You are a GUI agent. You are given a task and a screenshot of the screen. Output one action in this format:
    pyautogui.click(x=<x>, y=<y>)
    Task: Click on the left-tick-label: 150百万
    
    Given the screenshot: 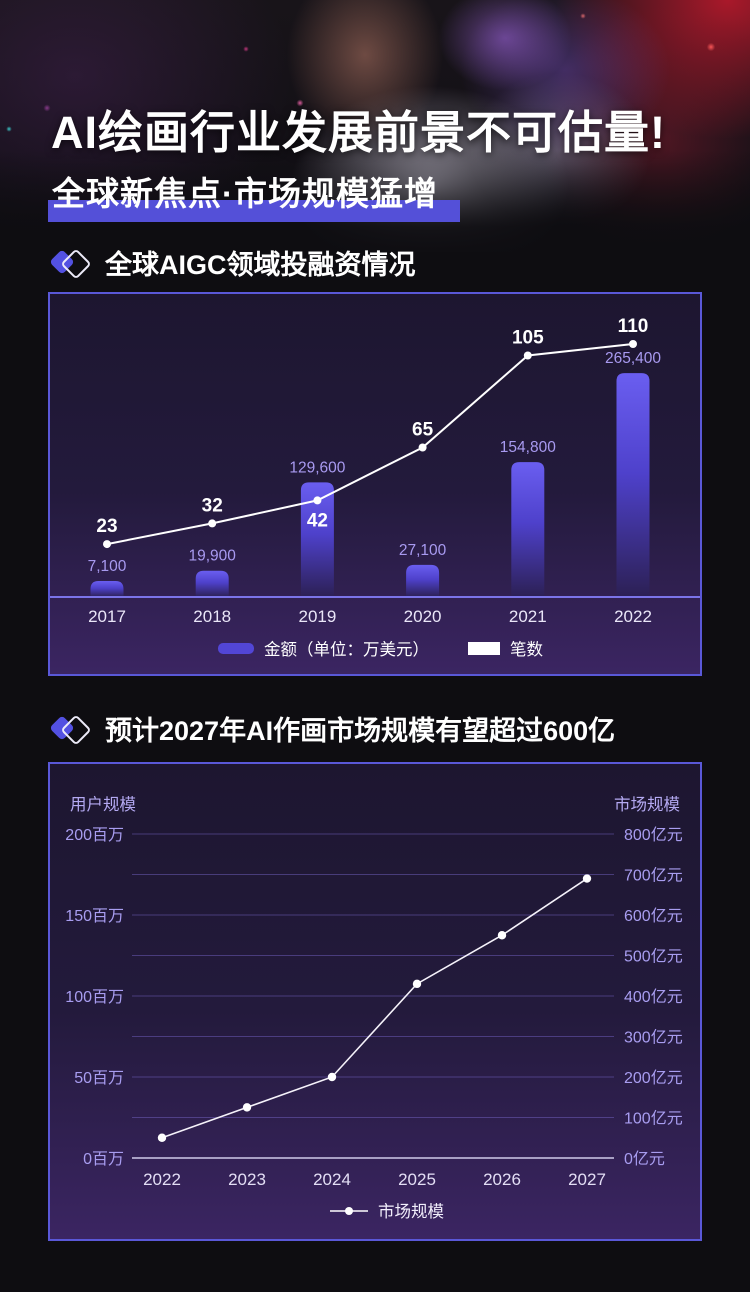 What is the action you would take?
    pyautogui.click(x=94, y=916)
    